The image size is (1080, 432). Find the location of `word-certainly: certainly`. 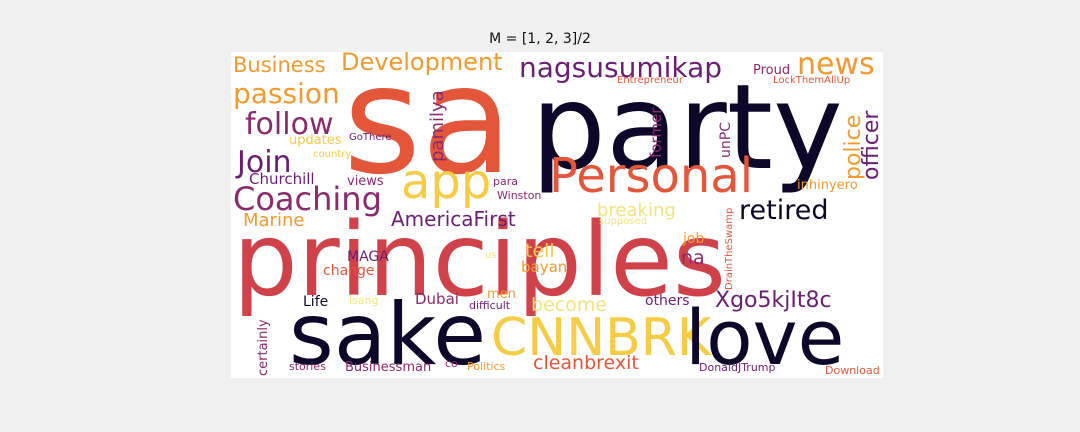

word-certainly: certainly is located at coordinates (263, 347).